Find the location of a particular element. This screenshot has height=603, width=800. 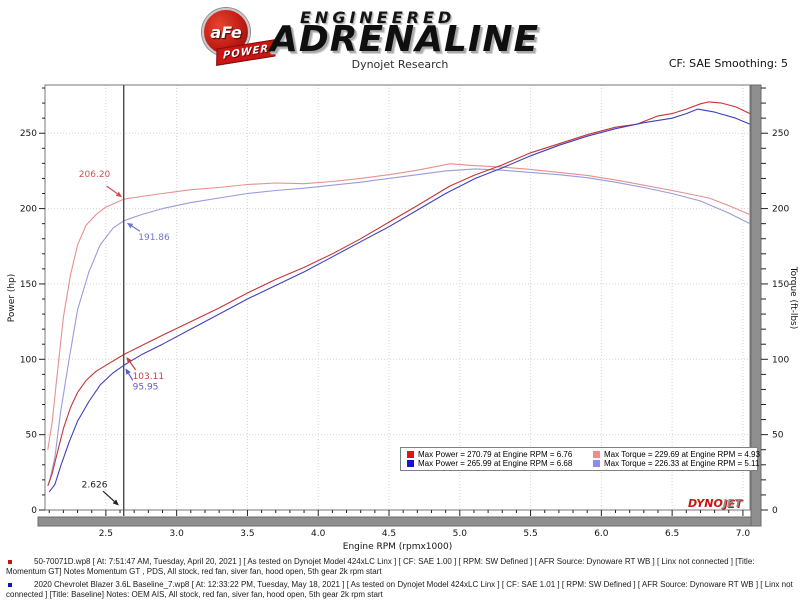

x-tick-label: 6.5 is located at coordinates (672, 534).